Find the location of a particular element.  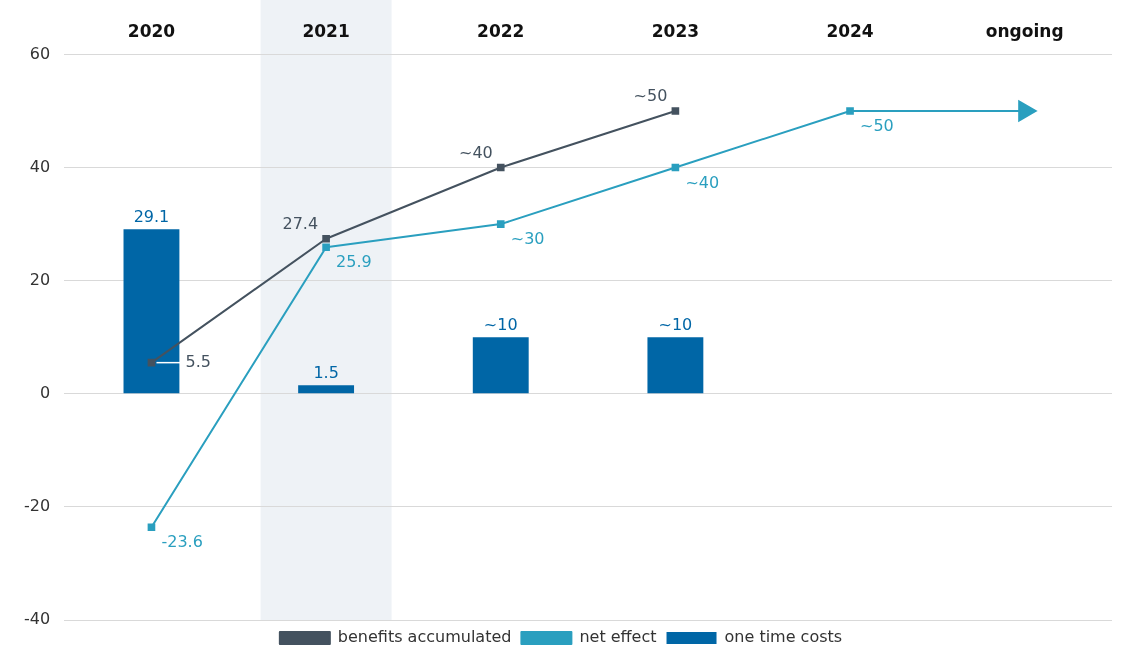

data-label: 27.4 is located at coordinates (300, 223).